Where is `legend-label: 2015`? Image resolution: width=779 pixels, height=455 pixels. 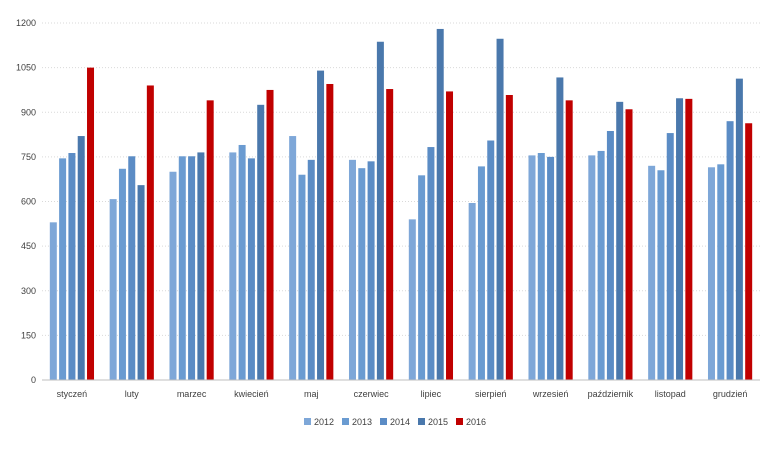 legend-label: 2015 is located at coordinates (438, 422).